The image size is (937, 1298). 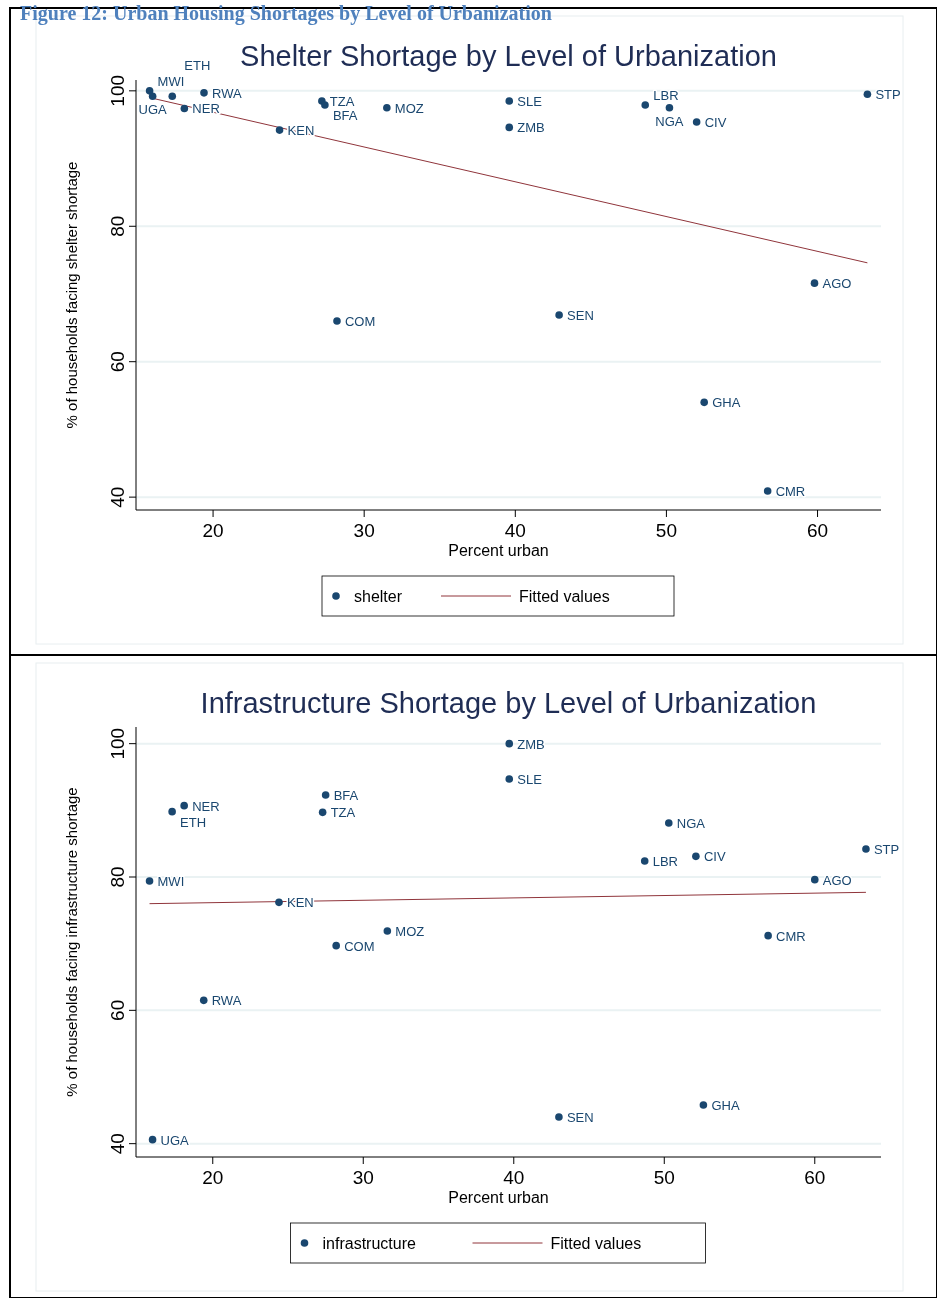 What do you see at coordinates (227, 93) in the screenshot?
I see `annotation: RWA` at bounding box center [227, 93].